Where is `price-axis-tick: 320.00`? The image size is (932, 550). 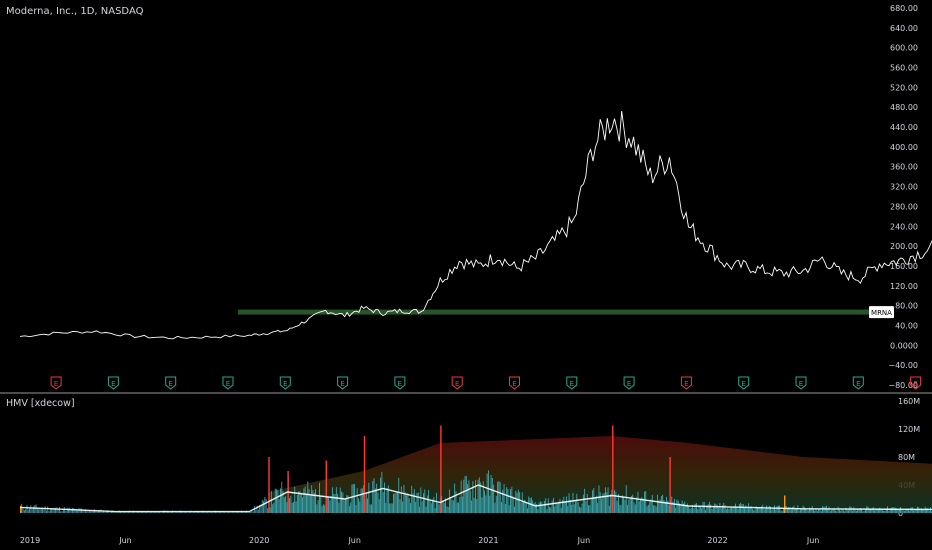
price-axis-tick: 320.00 is located at coordinates (904, 187).